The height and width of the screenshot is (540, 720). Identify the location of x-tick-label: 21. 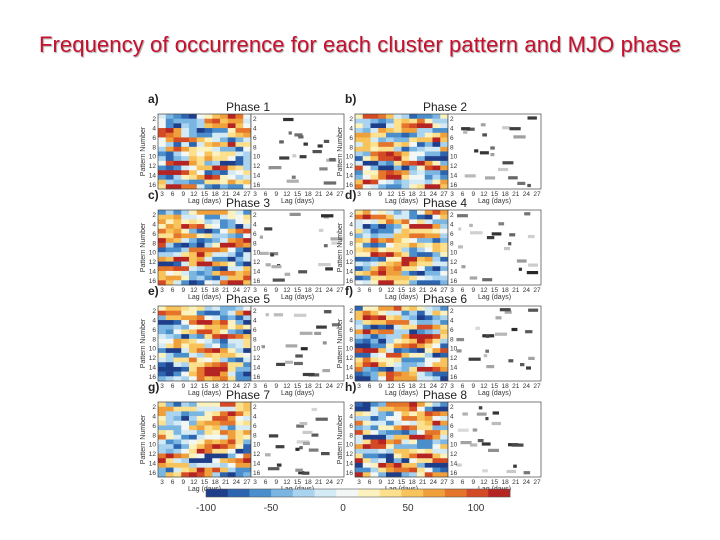
(226, 386).